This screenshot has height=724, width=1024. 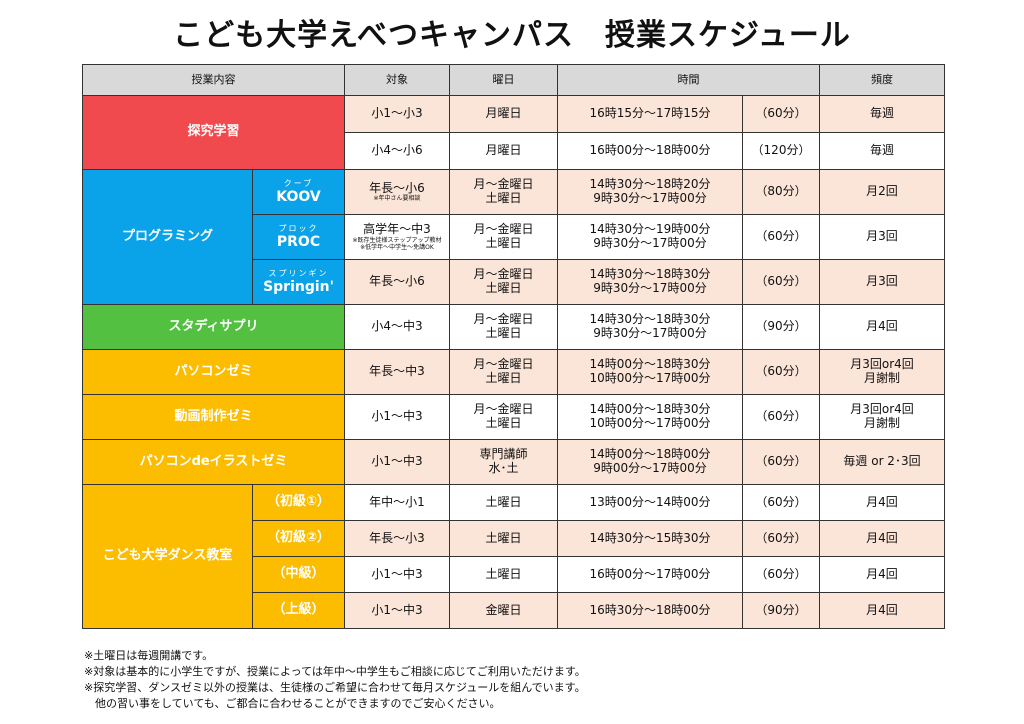 I want to click on target-note: ※年中さん要相談, so click(x=397, y=199).